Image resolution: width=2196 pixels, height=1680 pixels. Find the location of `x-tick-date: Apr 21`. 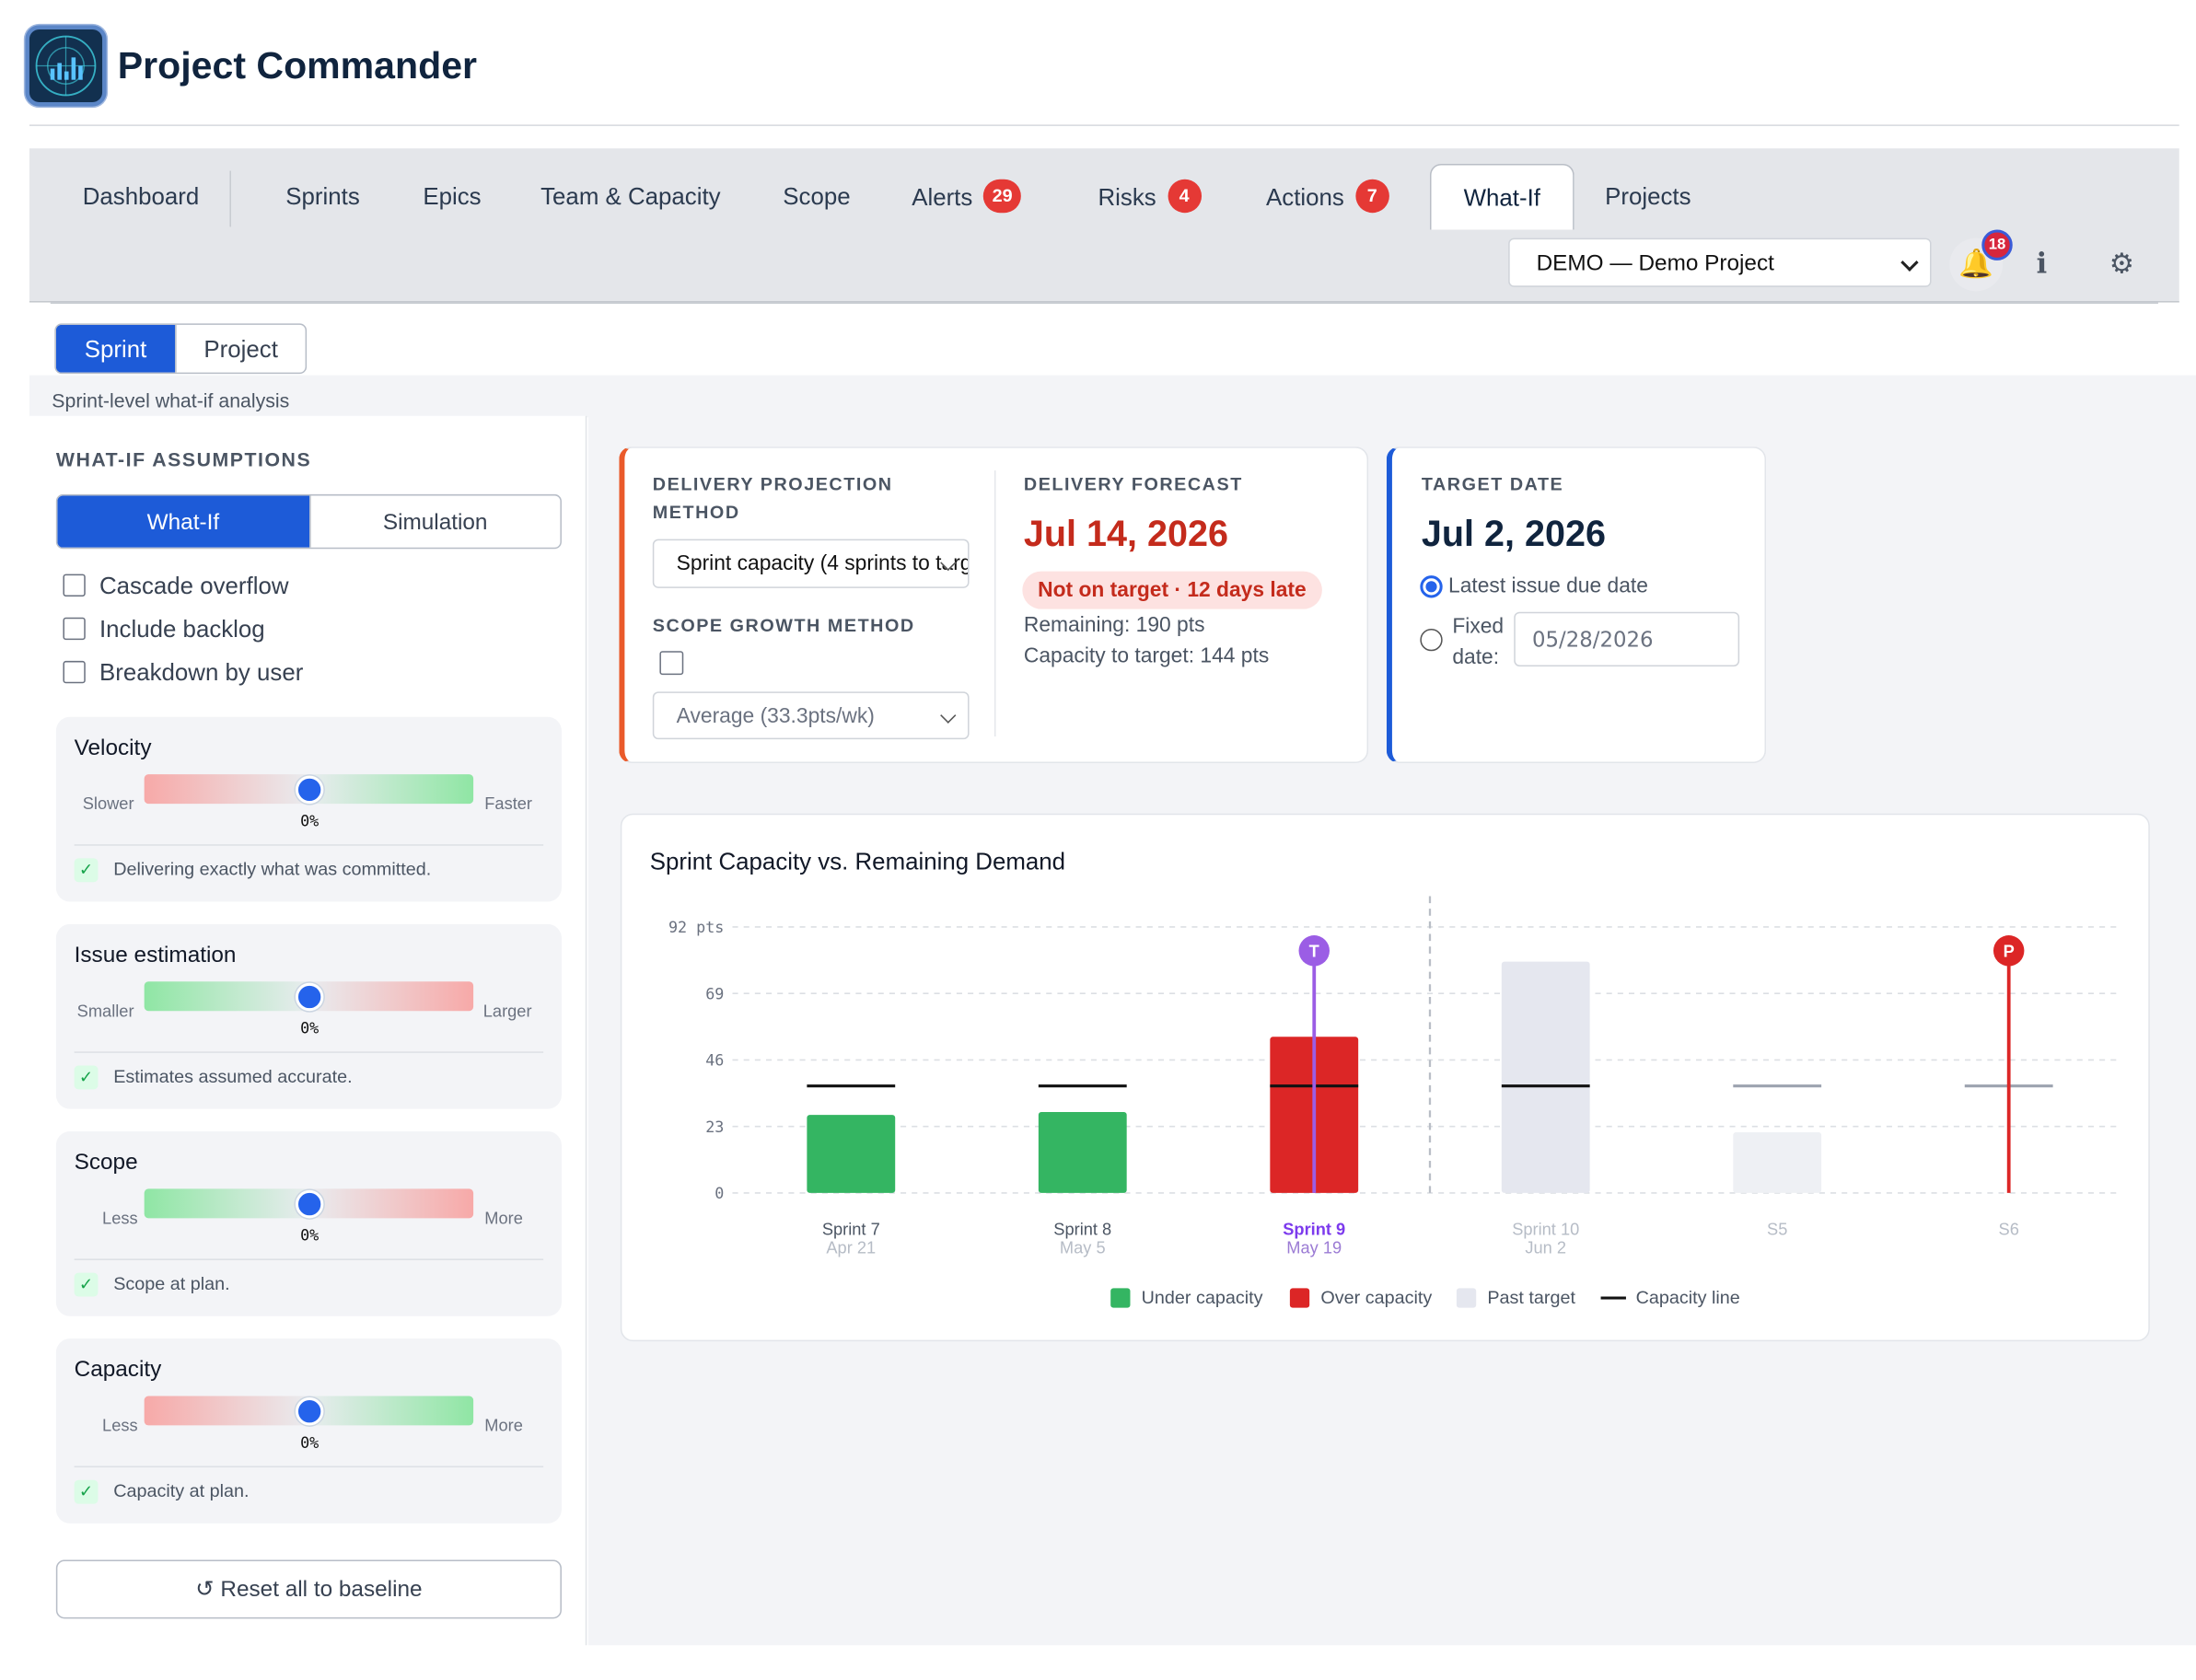

x-tick-date: Apr 21 is located at coordinates (851, 1247).